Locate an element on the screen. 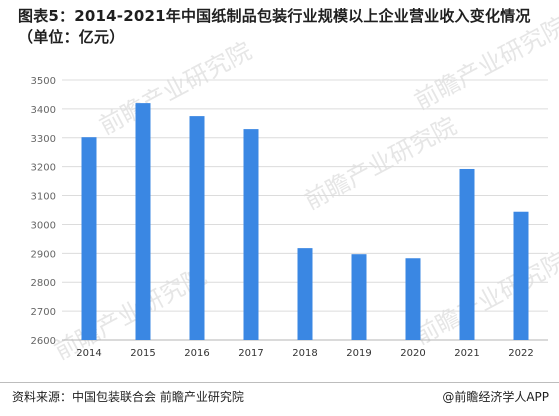 The height and width of the screenshot is (416, 559). bar-2022 is located at coordinates (521, 275).